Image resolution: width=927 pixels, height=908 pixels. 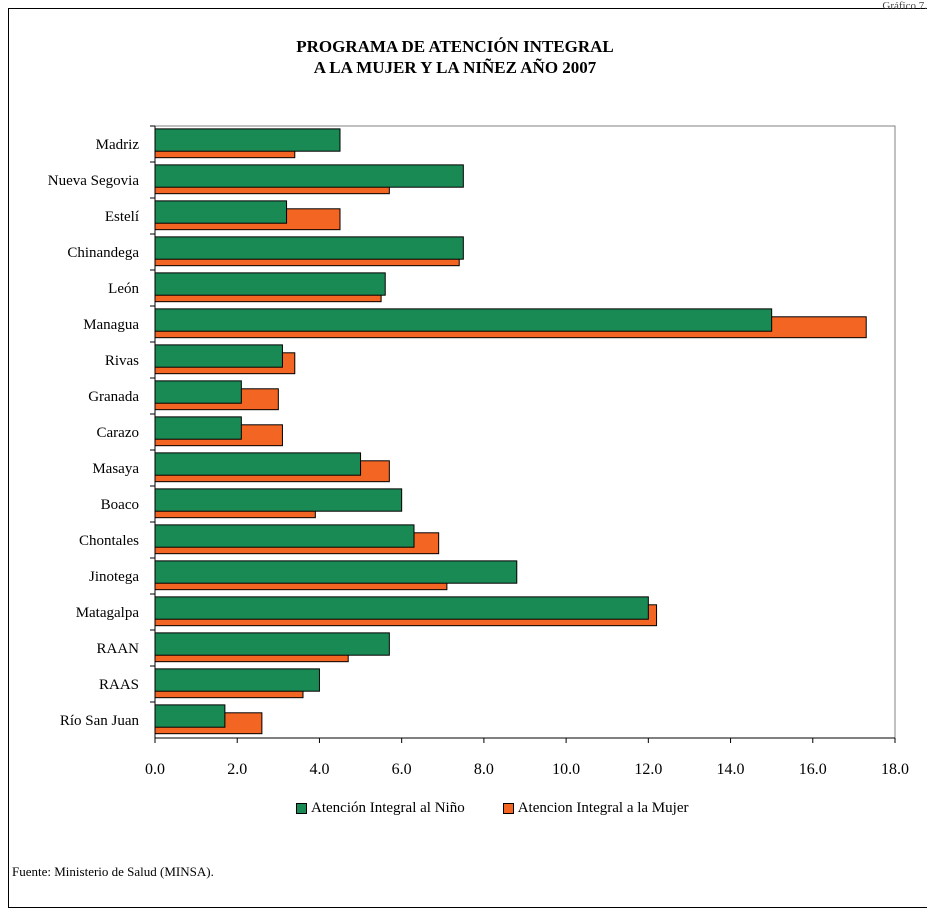 What do you see at coordinates (109, 541) in the screenshot?
I see `category-label-11: Chontales` at bounding box center [109, 541].